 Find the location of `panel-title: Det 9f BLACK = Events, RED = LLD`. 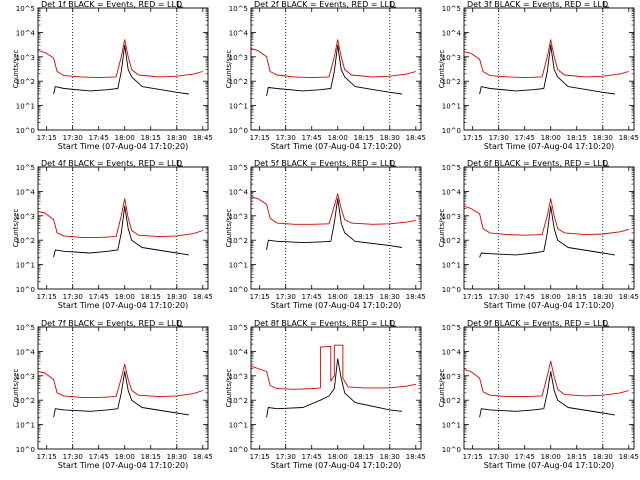

panel-title: Det 9f BLACK = Events, RED = LLD is located at coordinates (537, 323).